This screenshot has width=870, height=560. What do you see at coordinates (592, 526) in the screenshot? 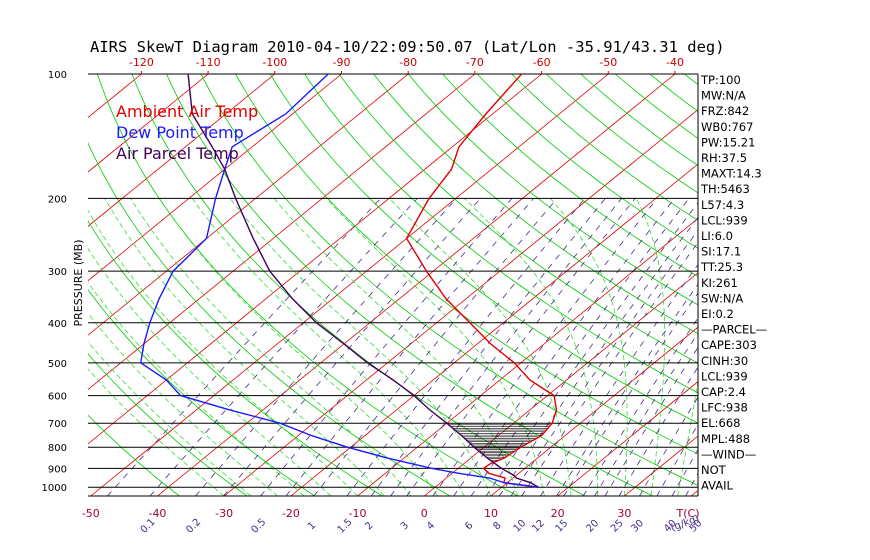
I see `mixing-ratio-tick-label: 20` at bounding box center [592, 526].